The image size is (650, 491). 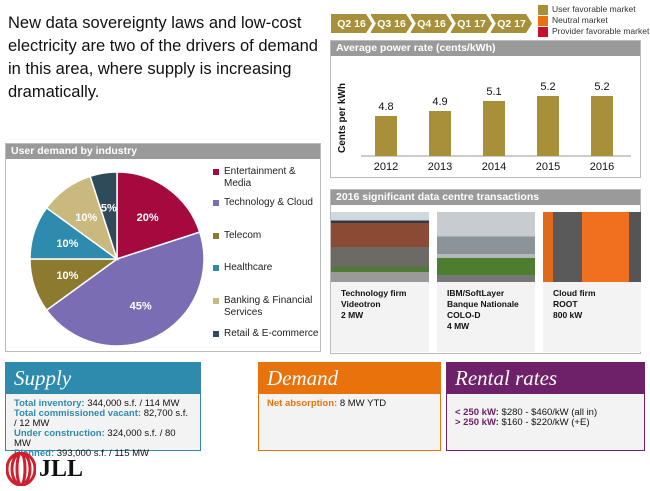 I want to click on row-key: Total inventory:, so click(x=49, y=403).